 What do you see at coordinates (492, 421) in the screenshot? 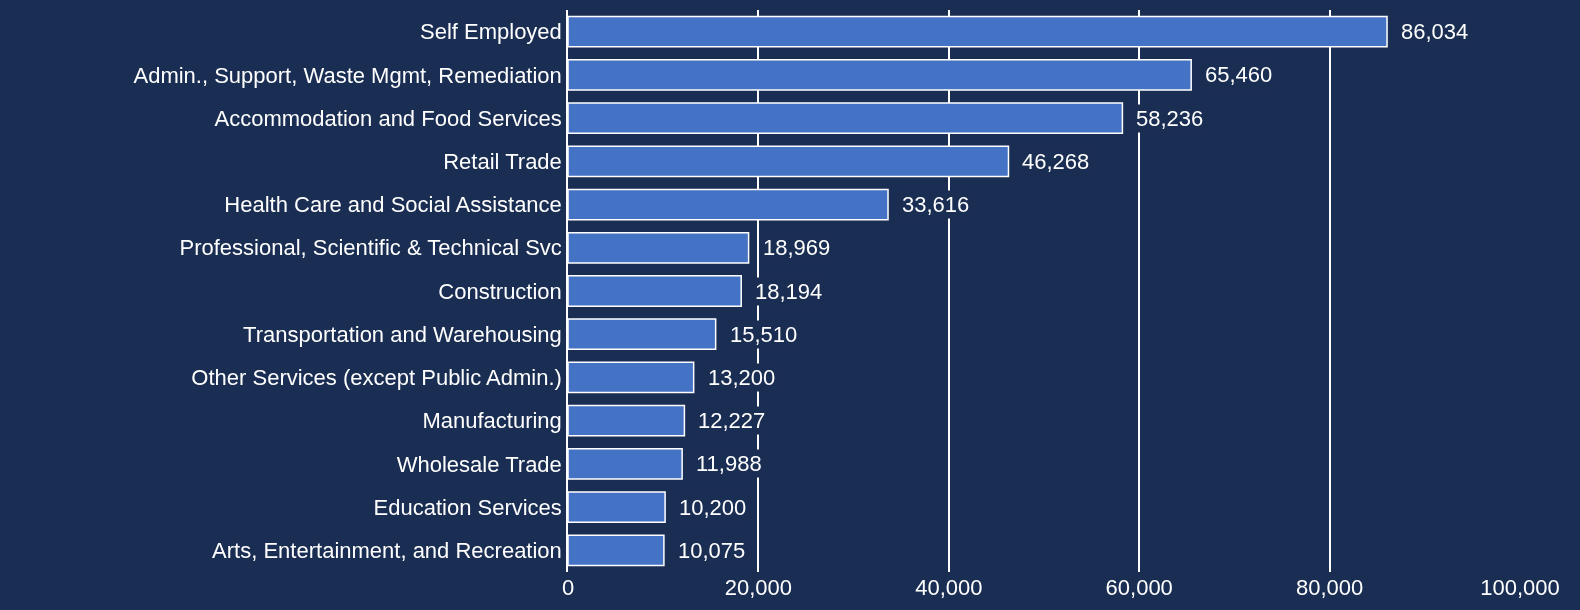
I see `y-tick-label: Manufacturing` at bounding box center [492, 421].